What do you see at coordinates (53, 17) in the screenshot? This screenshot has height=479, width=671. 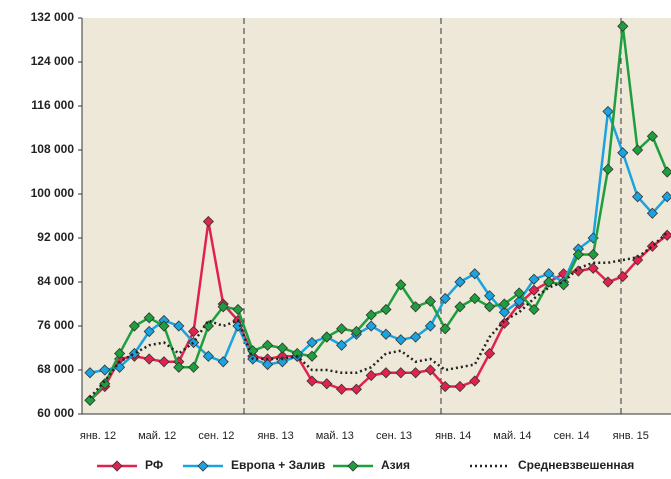 I see `y-tick-label: 132 000` at bounding box center [53, 17].